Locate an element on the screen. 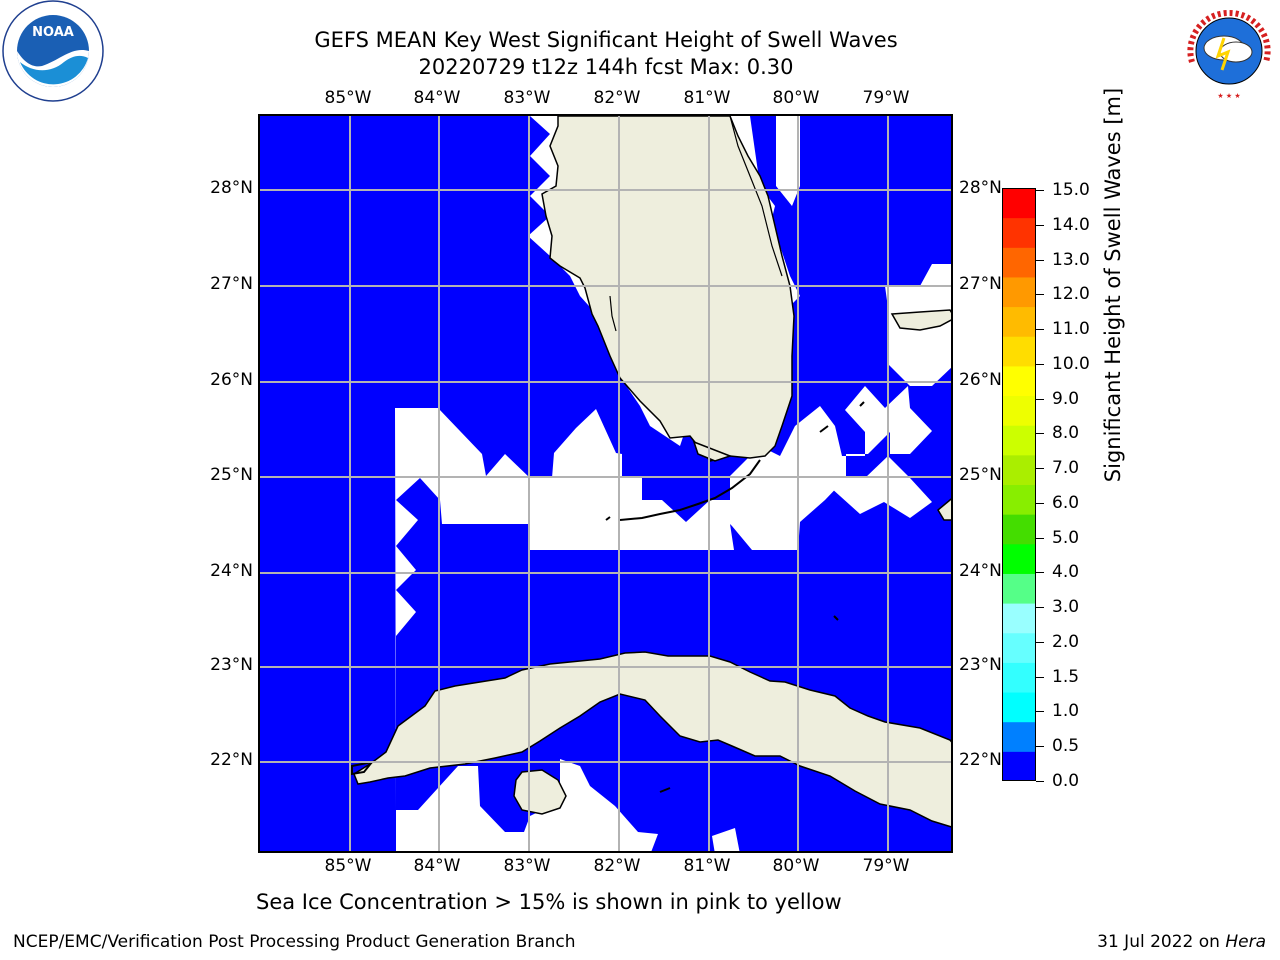 The image size is (1280, 960). colorbar-tick-label: 2.0 is located at coordinates (1066, 641).